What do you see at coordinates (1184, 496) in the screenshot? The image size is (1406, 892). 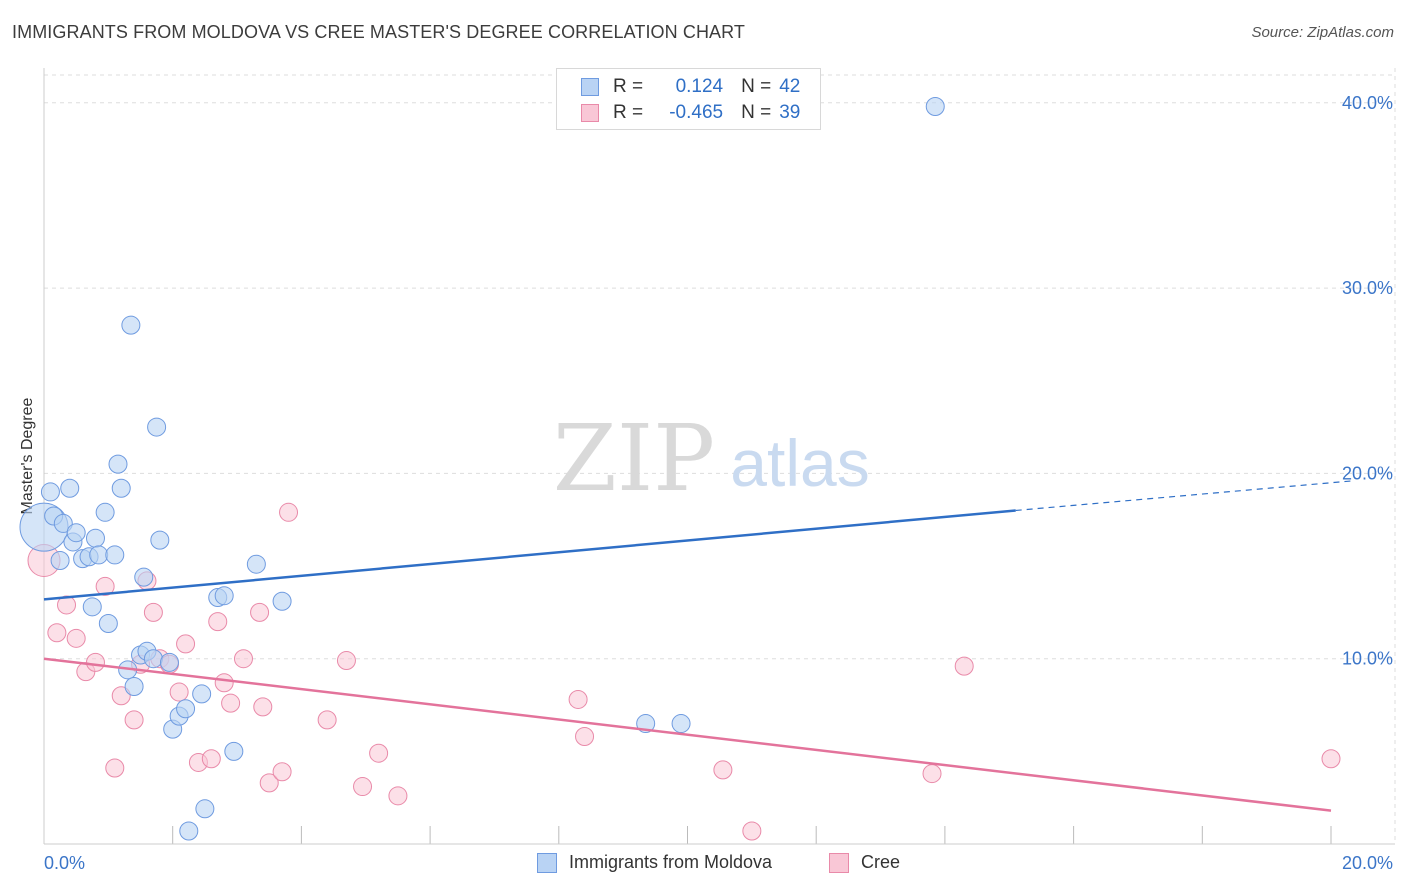 I see `moldova-trend-extension` at bounding box center [1184, 496].